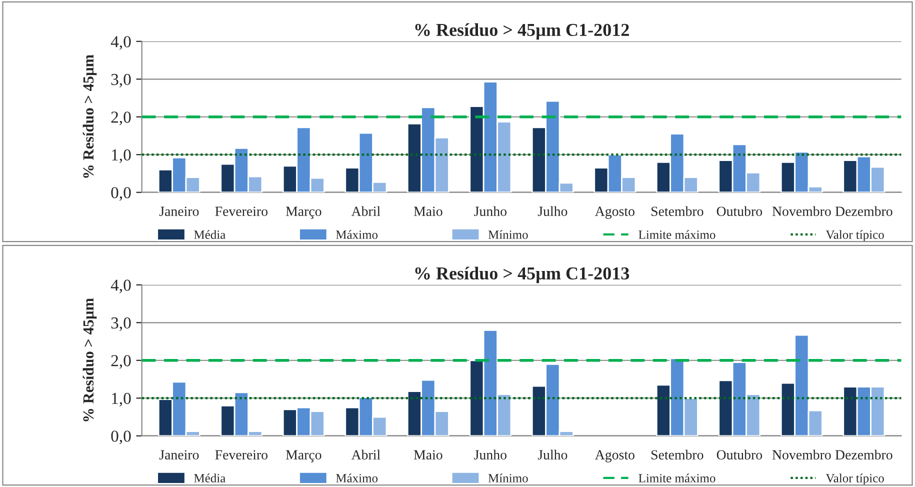  Describe the element at coordinates (522, 31) in the screenshot. I see `chart-title: % Resíduo > 45µm C1-2012` at that location.